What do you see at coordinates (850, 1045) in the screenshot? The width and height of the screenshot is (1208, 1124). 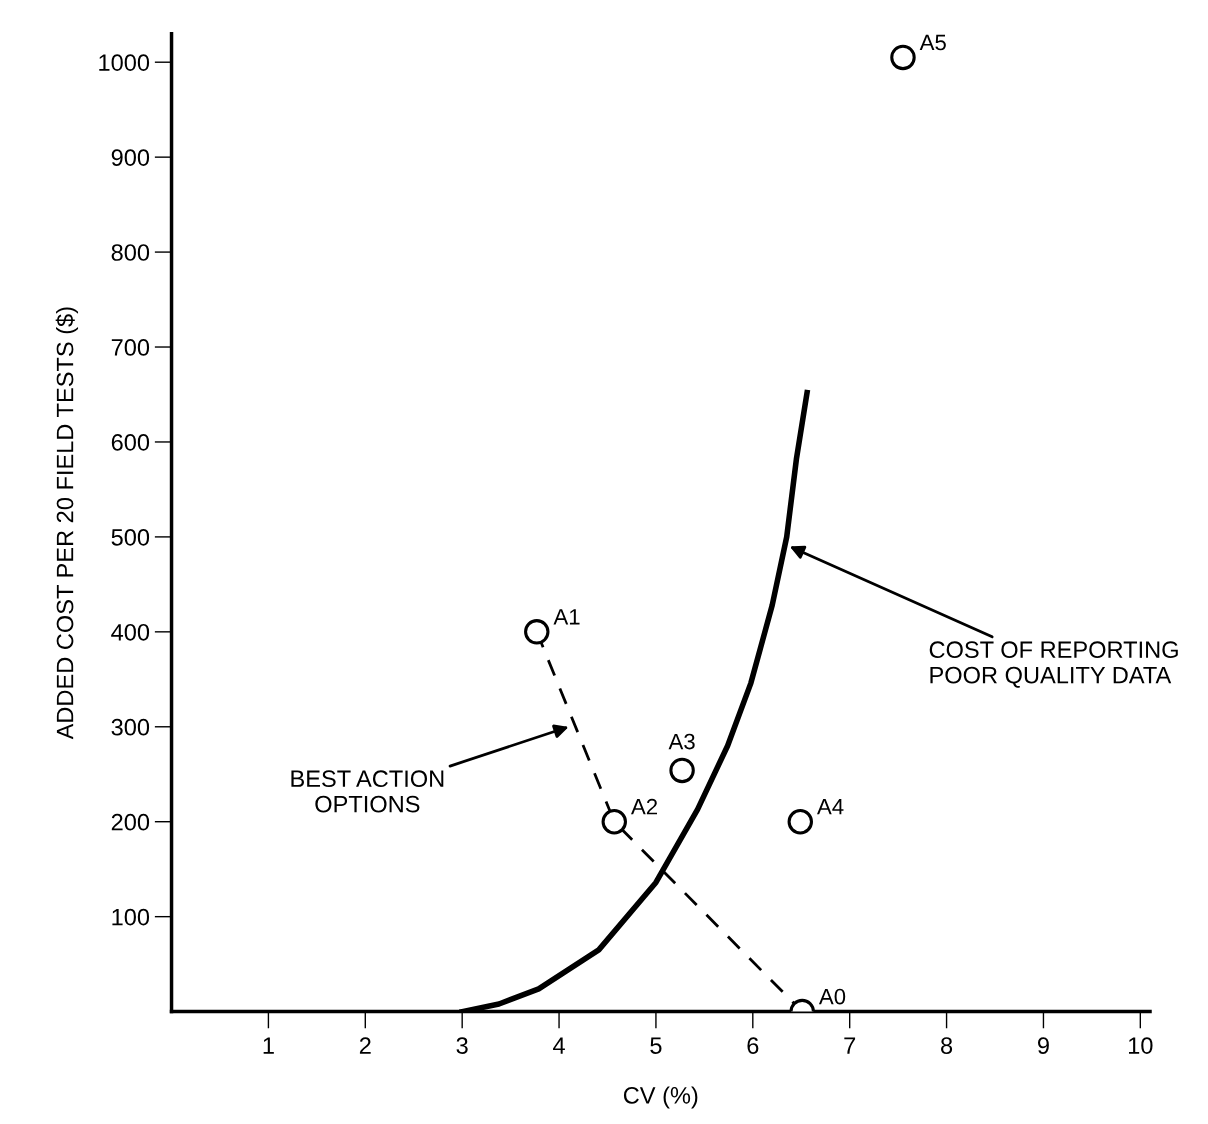 I see `x-tick-label: 7` at bounding box center [850, 1045].